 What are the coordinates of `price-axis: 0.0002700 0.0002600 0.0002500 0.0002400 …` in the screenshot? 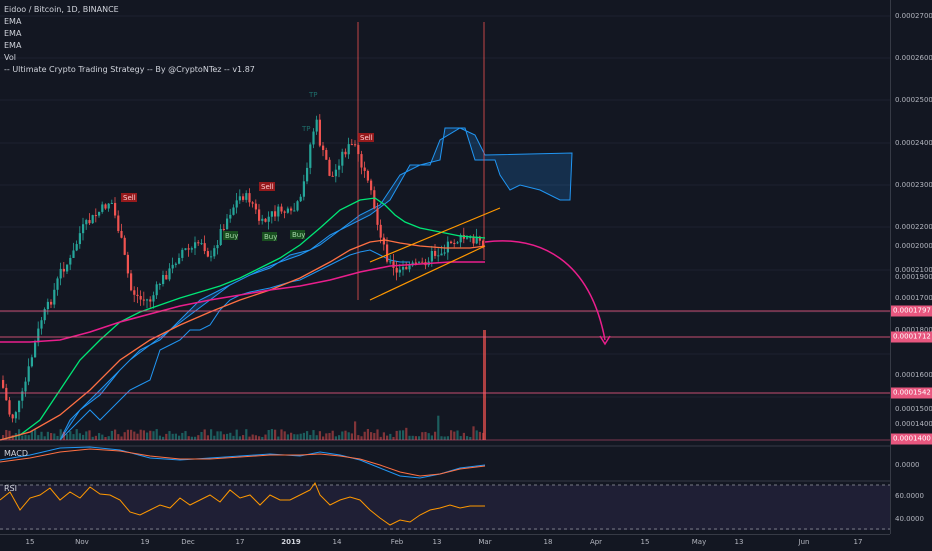 It's located at (911, 267).